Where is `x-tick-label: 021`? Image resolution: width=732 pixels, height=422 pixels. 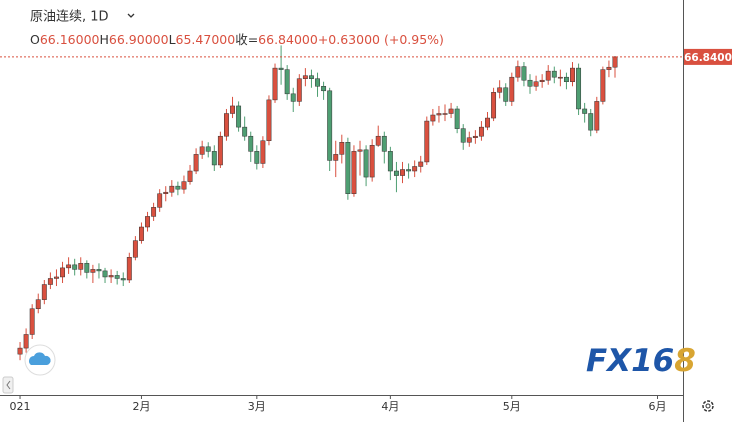 x-tick-label: 021 is located at coordinates (20, 406).